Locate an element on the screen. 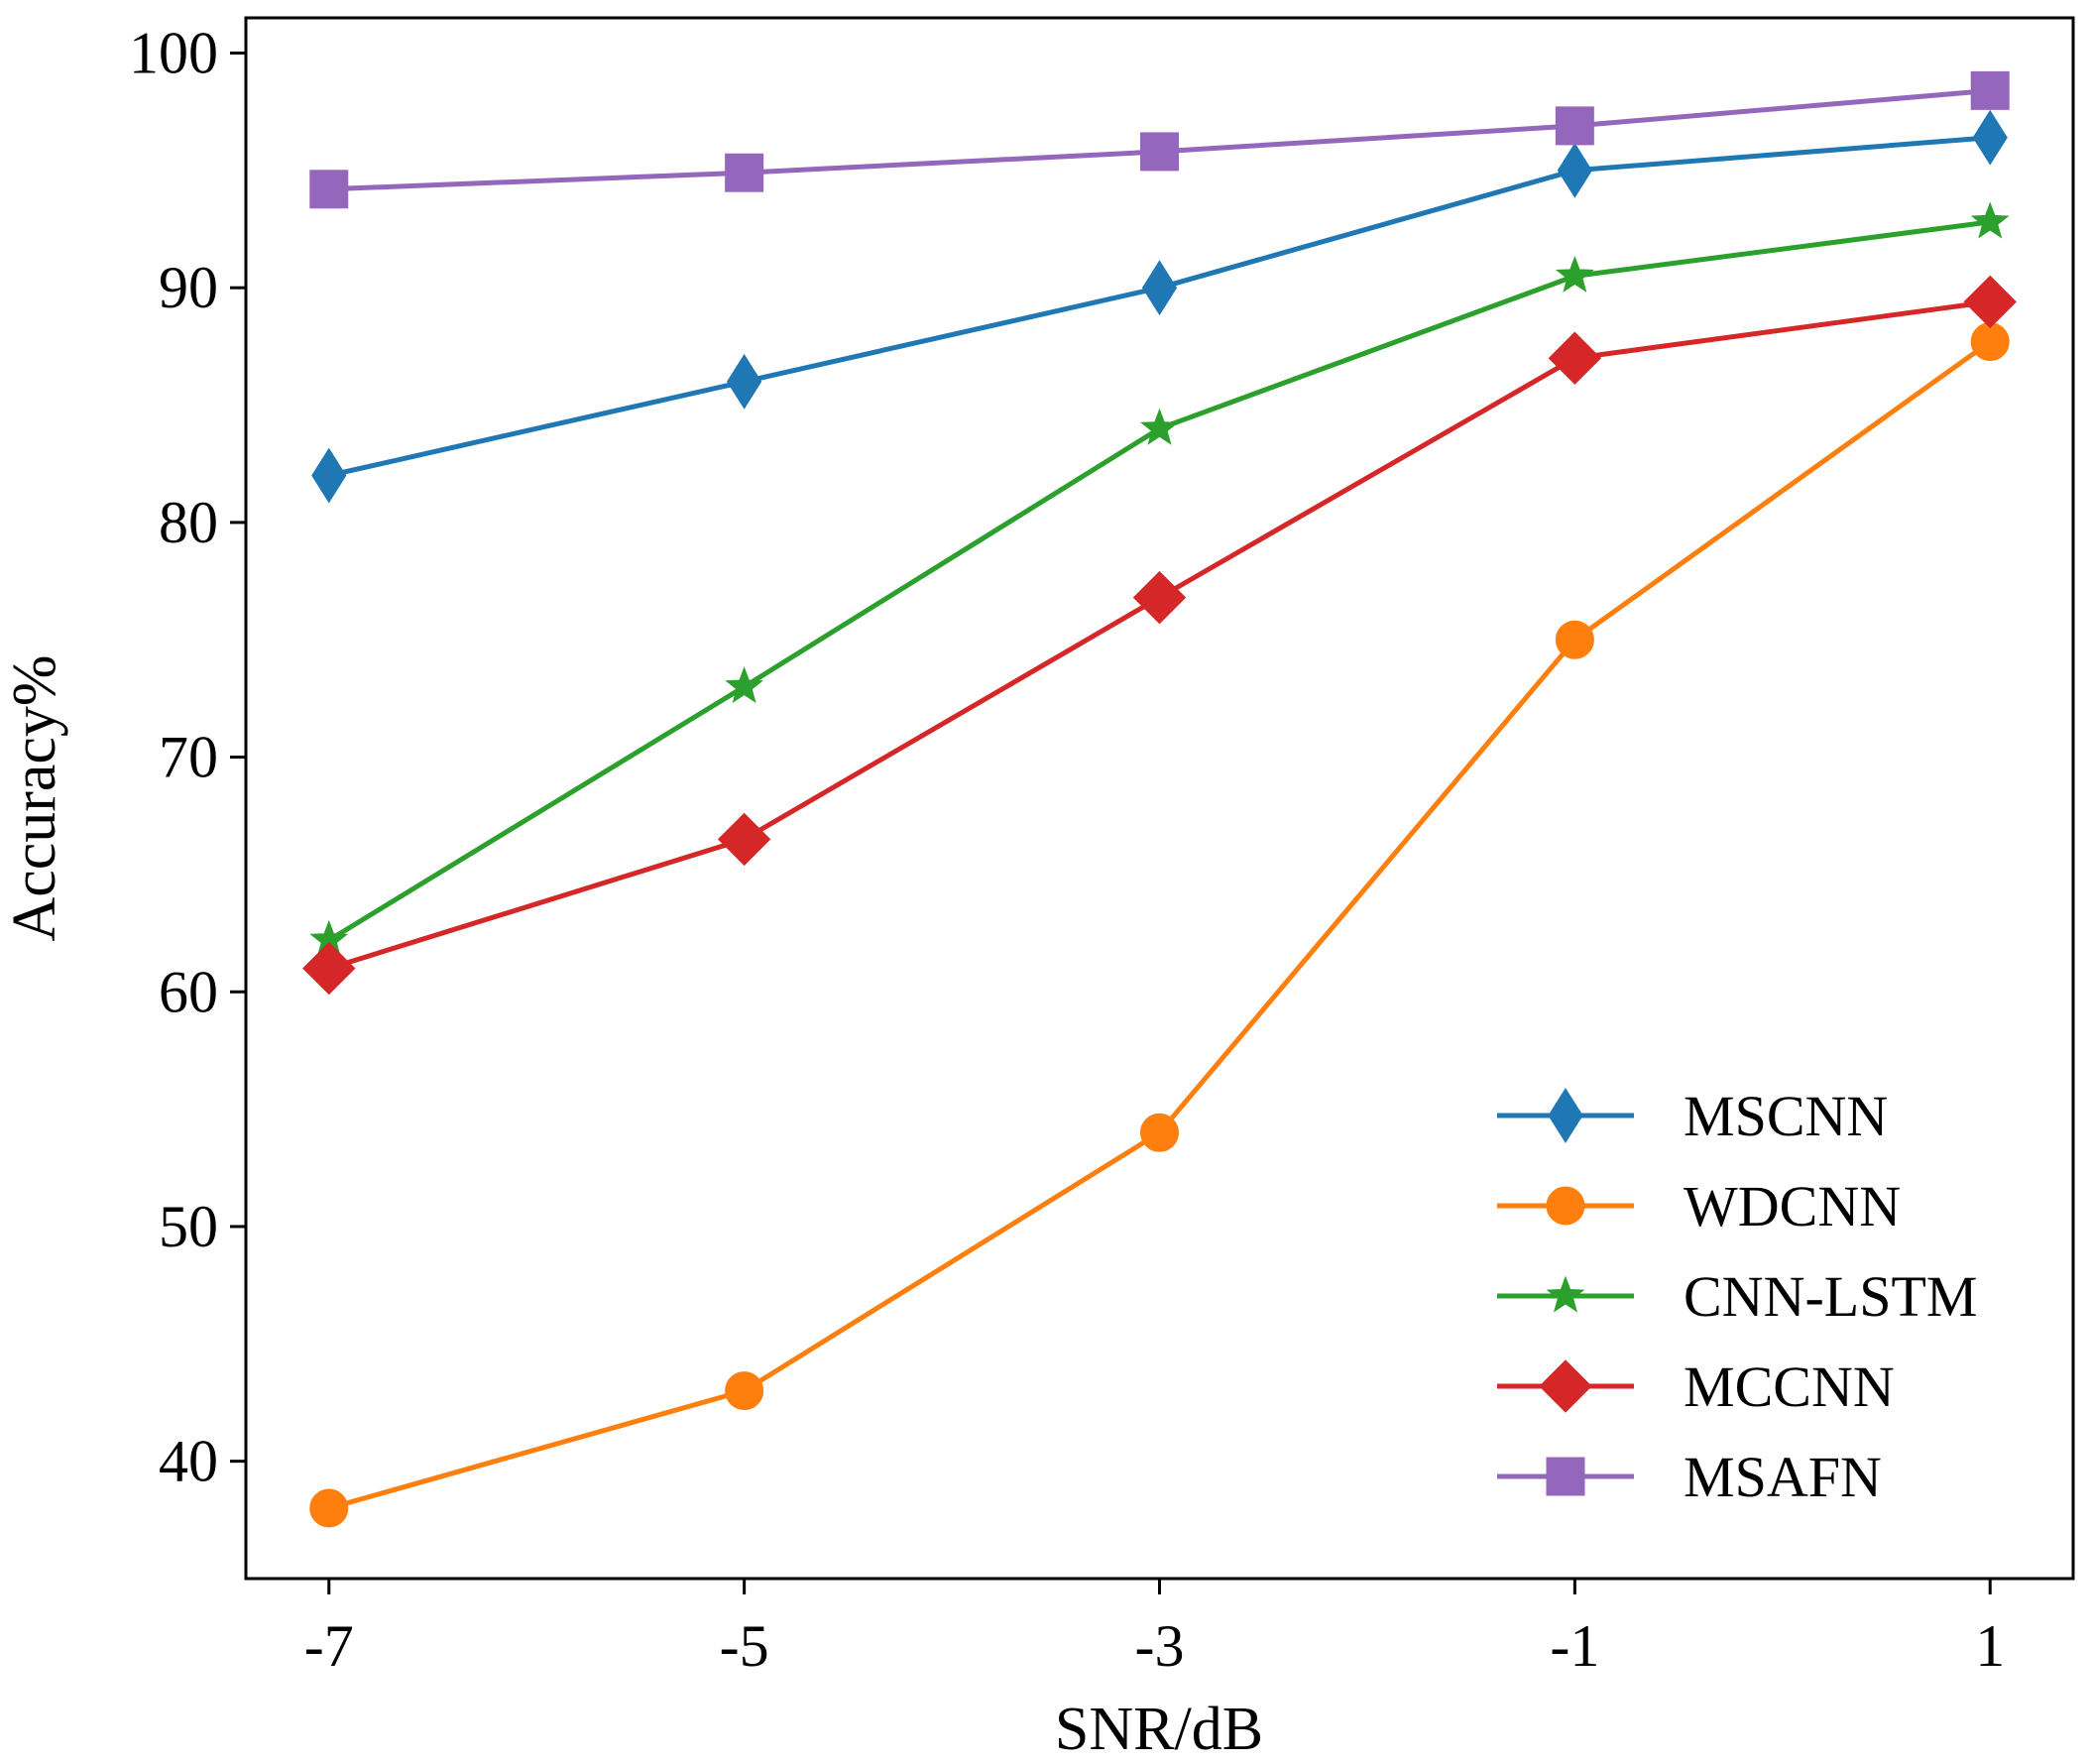 This screenshot has height=1764, width=2091. legend-label: MSCNN is located at coordinates (1786, 1116).